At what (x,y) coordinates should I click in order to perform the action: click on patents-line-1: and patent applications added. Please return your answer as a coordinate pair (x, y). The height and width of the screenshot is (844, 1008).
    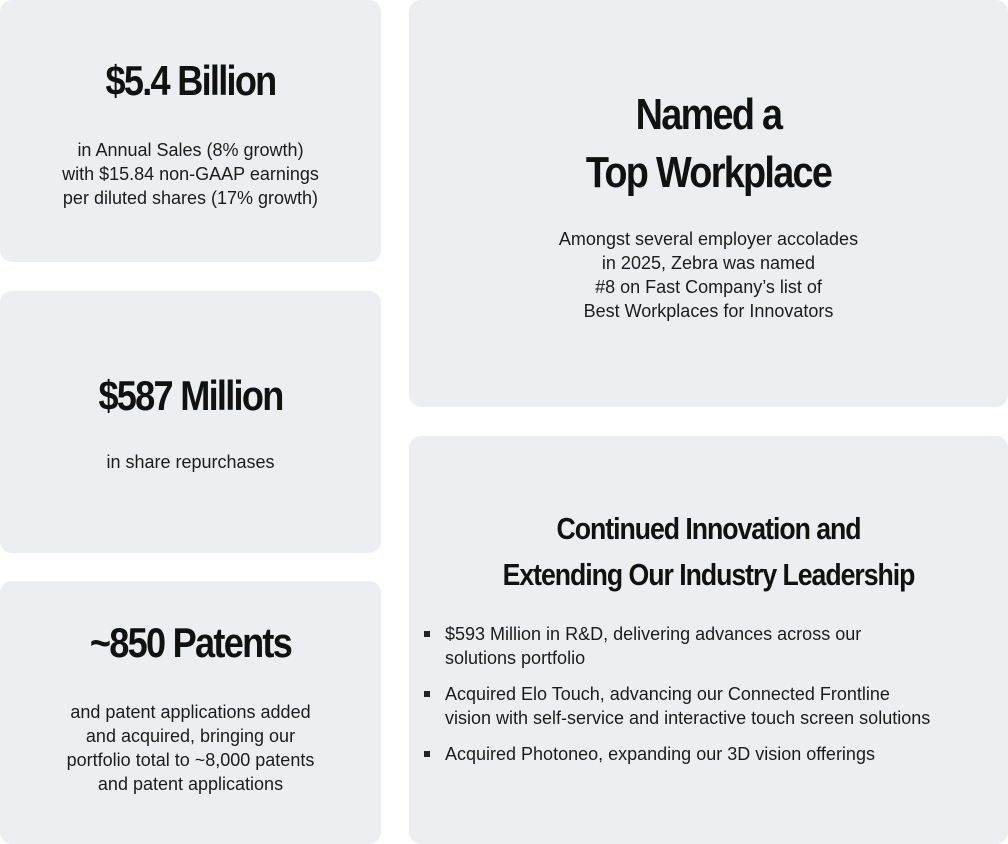
    Looking at the image, I should click on (190, 712).